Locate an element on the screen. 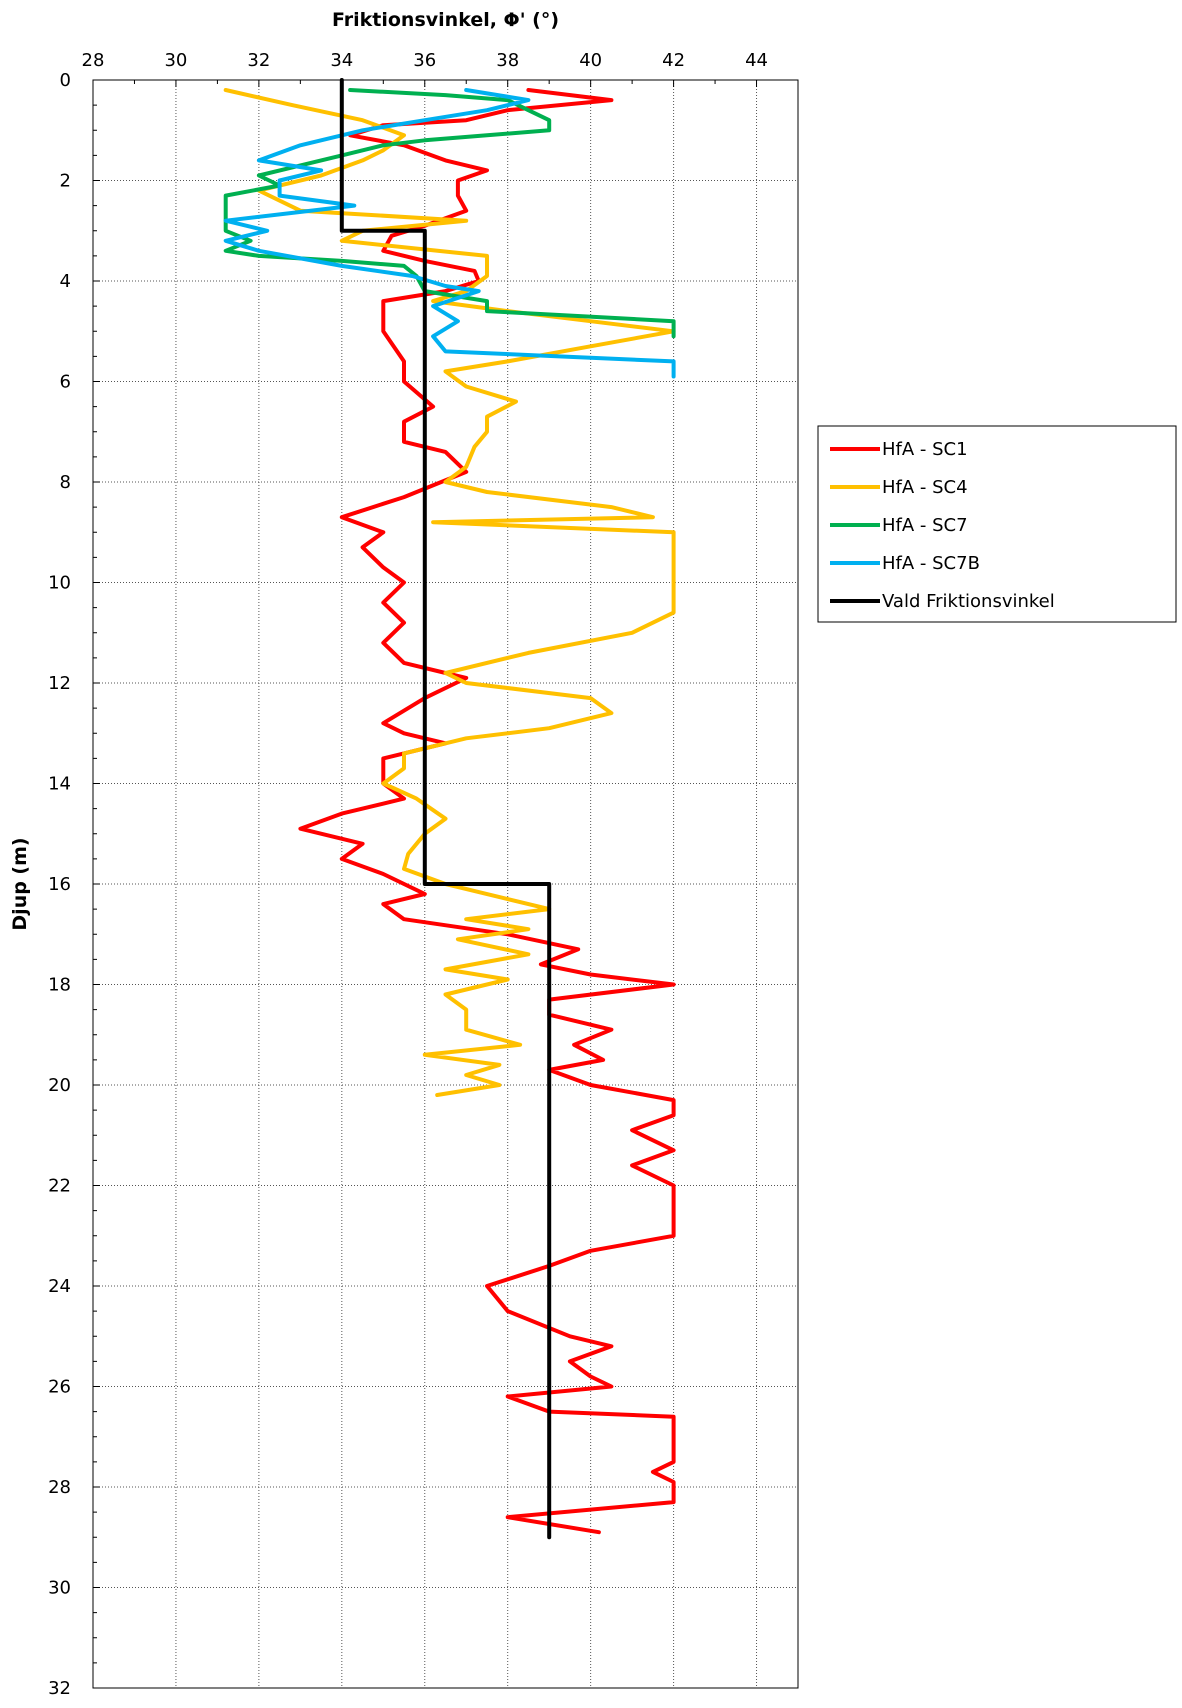 The image size is (1182, 1708). y-axis-title: Djup (m) is located at coordinates (20, 883).